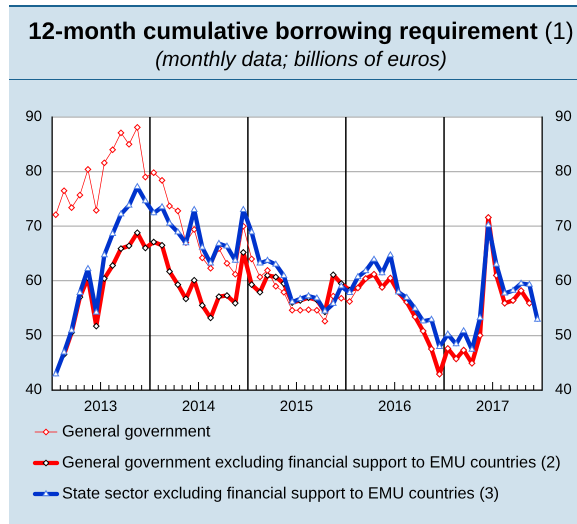  What do you see at coordinates (33, 117) in the screenshot?
I see `y-tick-label: 90` at bounding box center [33, 117].